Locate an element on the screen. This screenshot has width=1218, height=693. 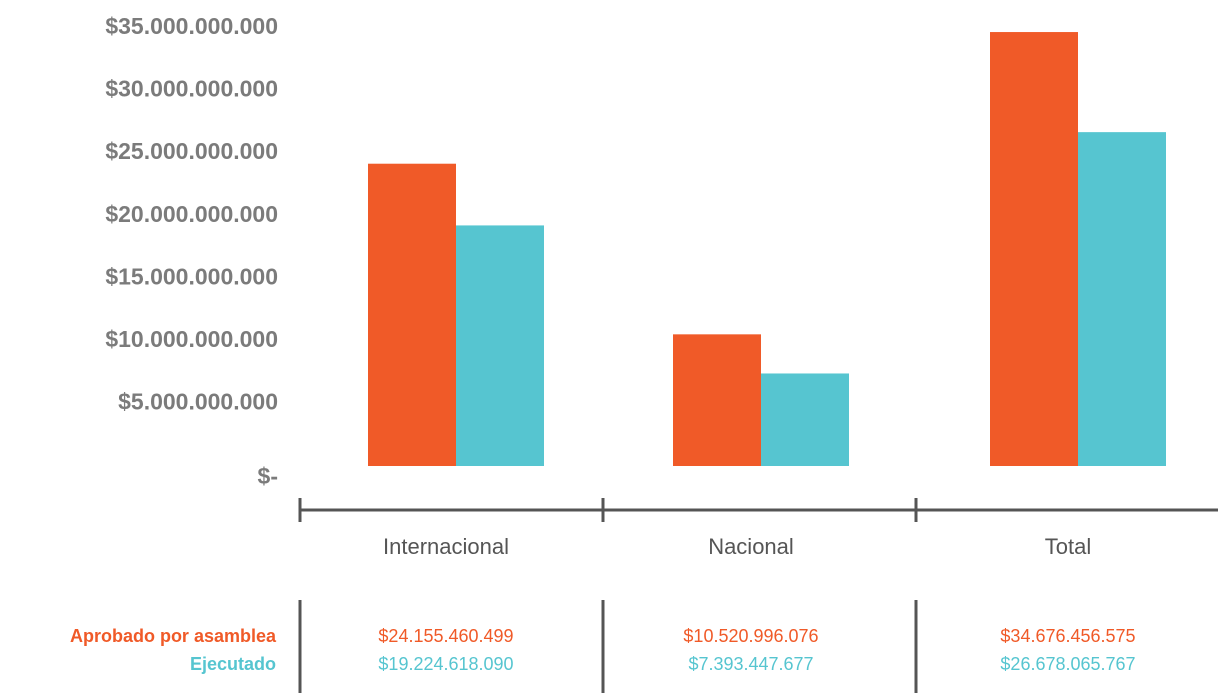
table-value: $26.678.065.767 is located at coordinates (1067, 664).